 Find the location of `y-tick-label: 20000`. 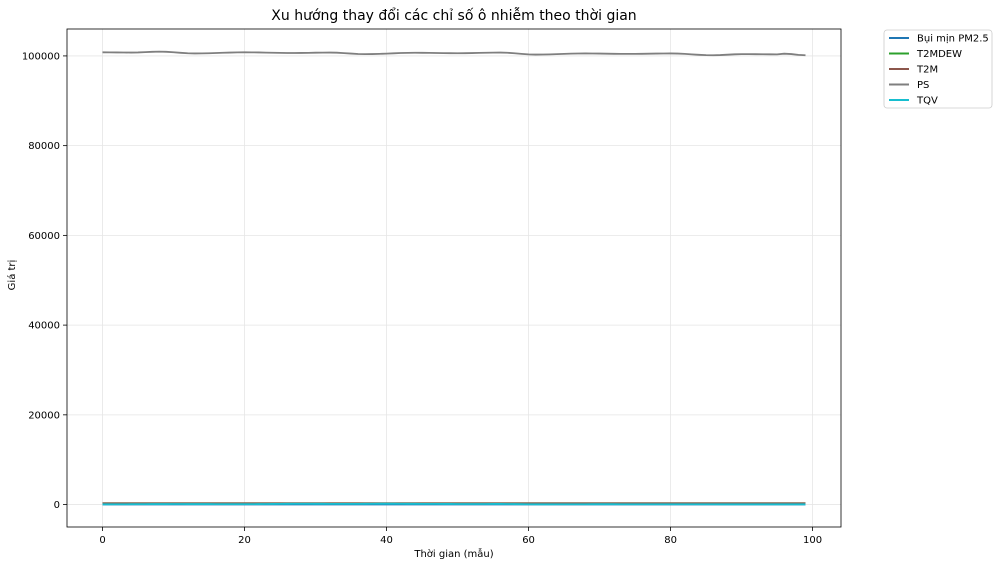

y-tick-label: 20000 is located at coordinates (44, 415).